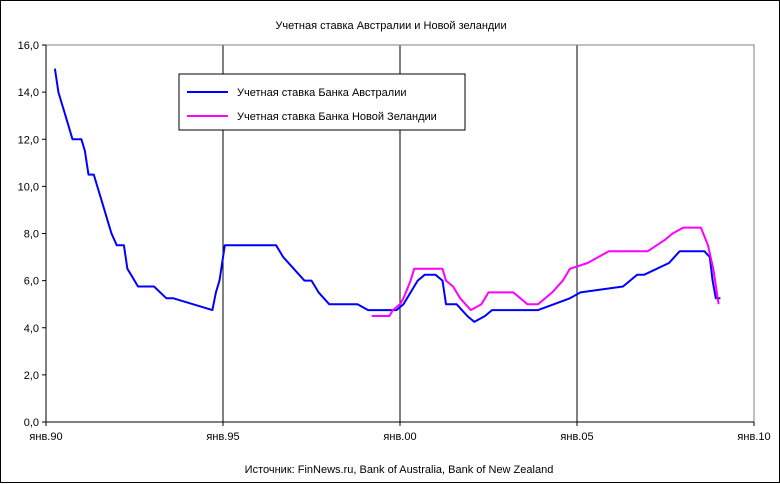  I want to click on legend-box, so click(322, 102).